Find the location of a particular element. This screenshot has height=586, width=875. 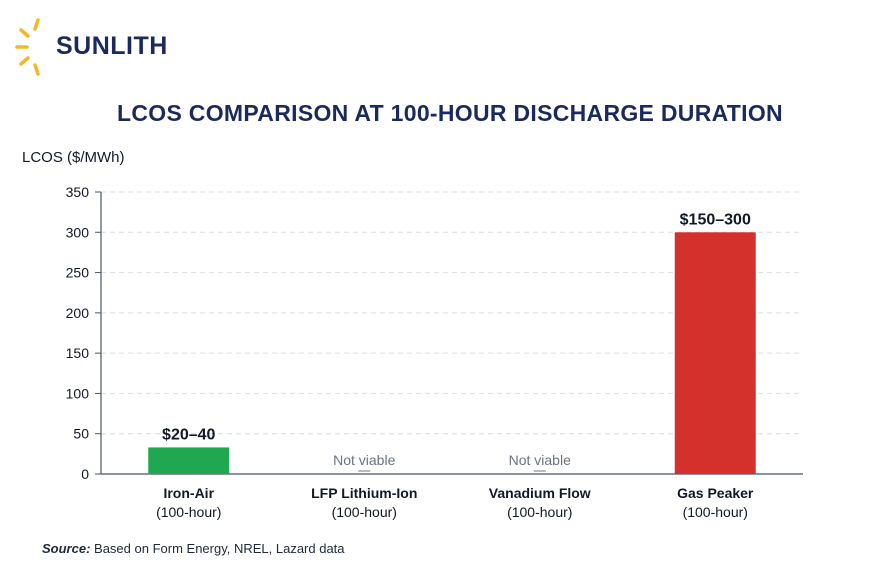

data-label: $150–300 is located at coordinates (715, 219).